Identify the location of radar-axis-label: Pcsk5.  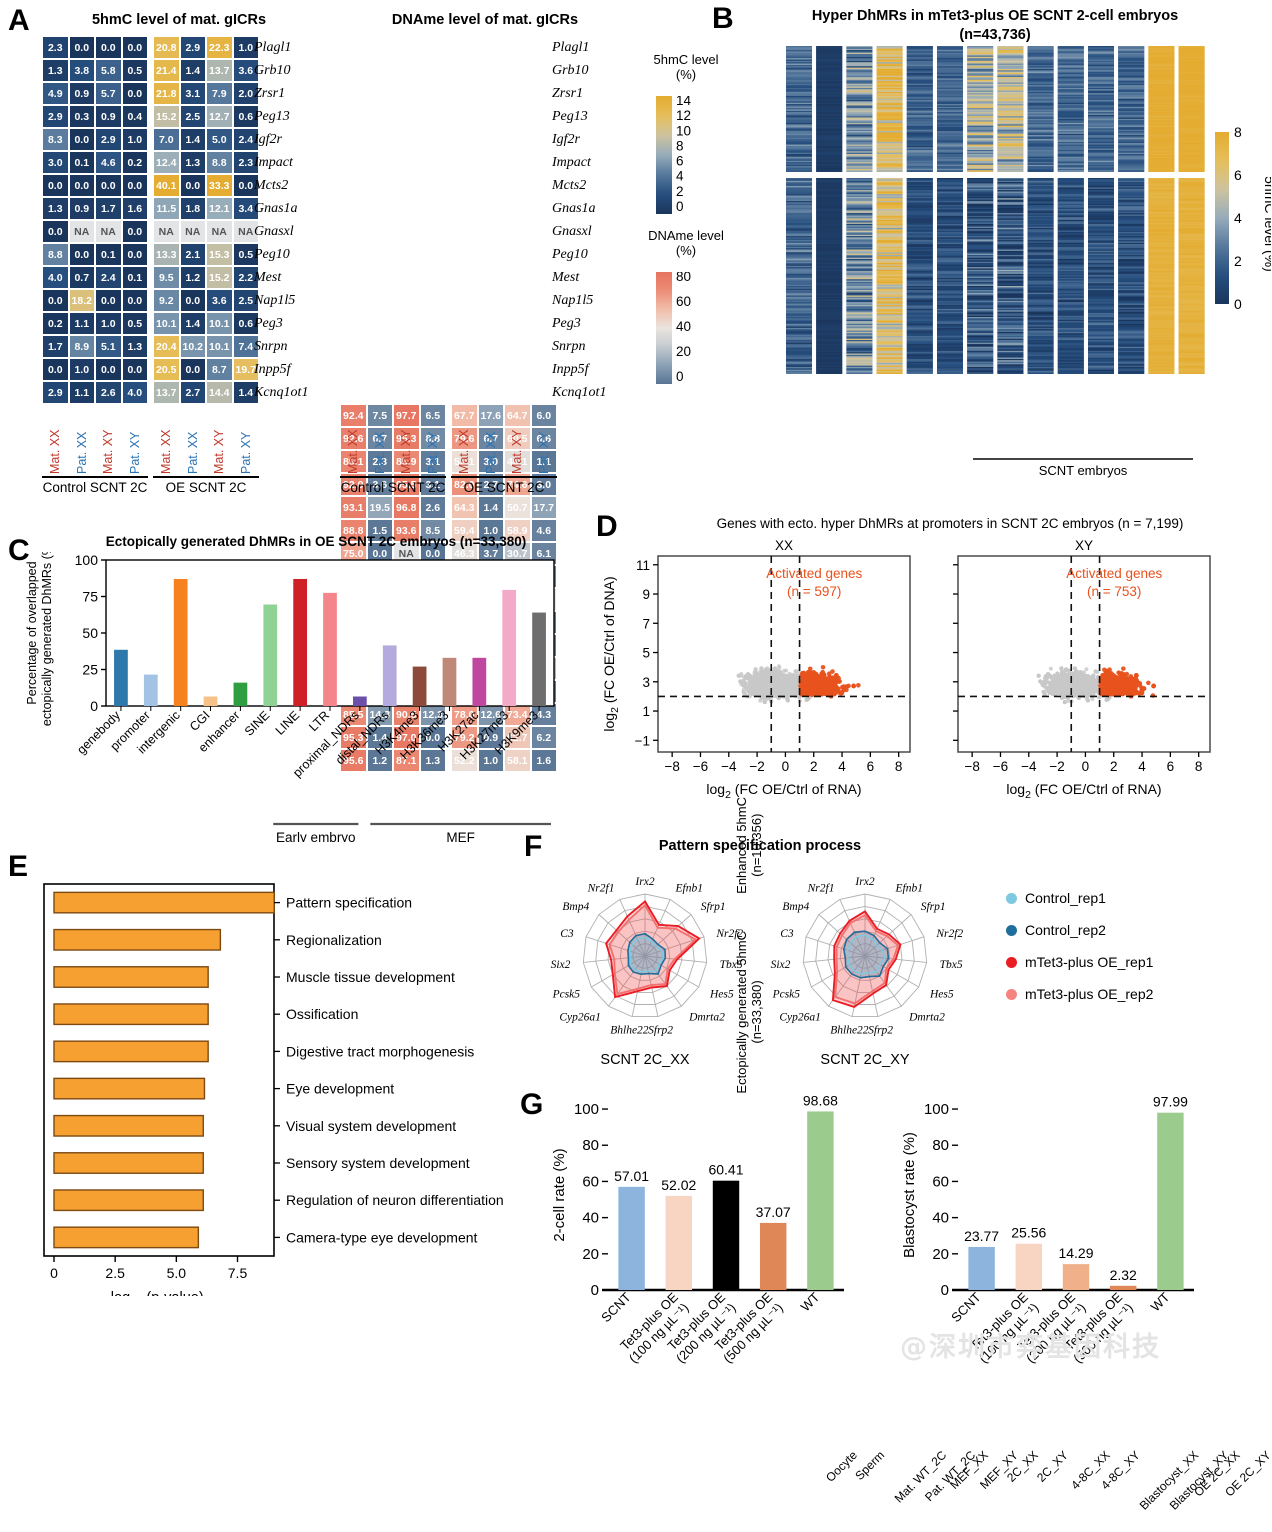
(786, 995).